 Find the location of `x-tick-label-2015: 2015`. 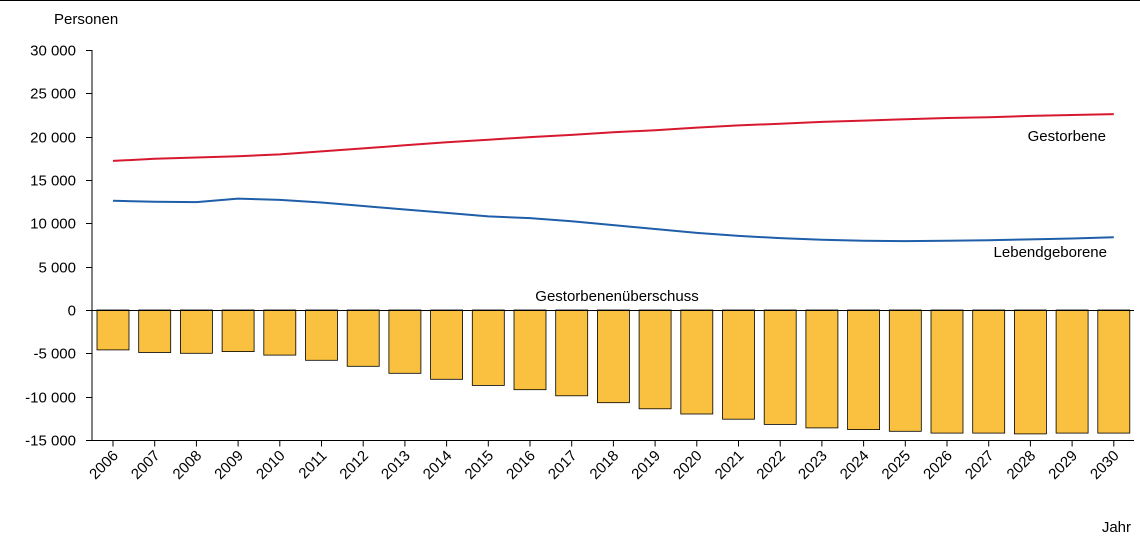

x-tick-label-2015: 2015 is located at coordinates (480, 465).